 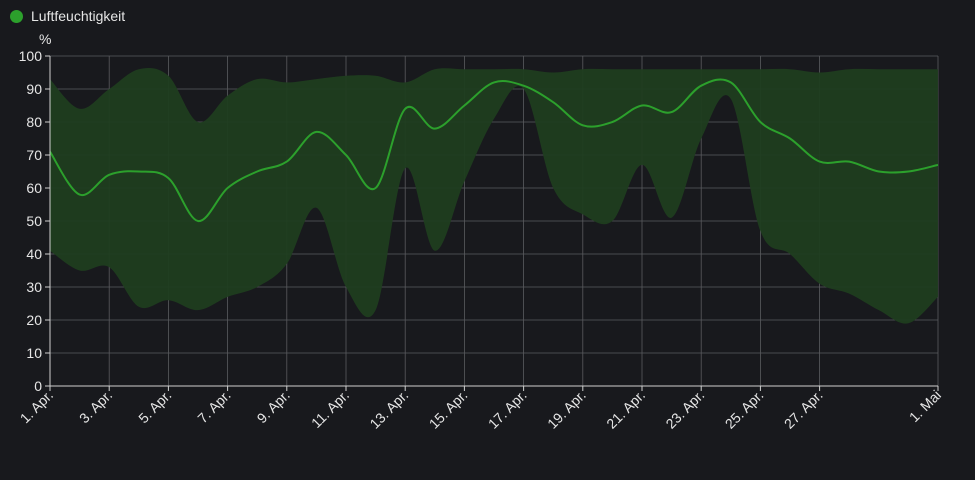 What do you see at coordinates (34, 188) in the screenshot?
I see `y-tick-label: 60` at bounding box center [34, 188].